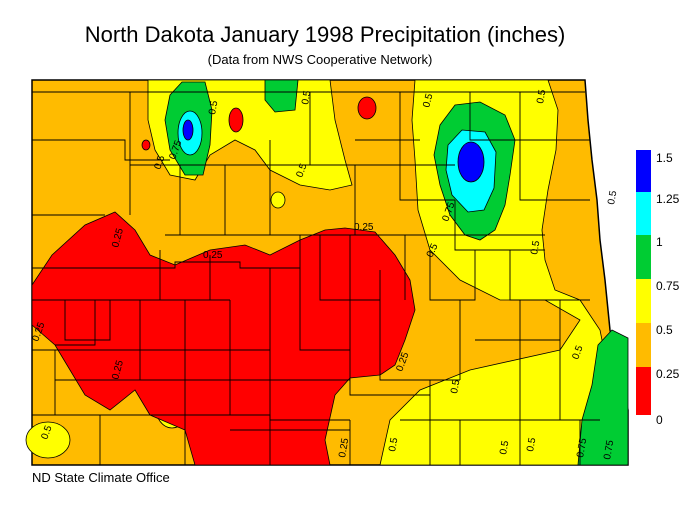 The width and height of the screenshot is (700, 530). What do you see at coordinates (643, 391) in the screenshot?
I see `legend-swatch-red` at bounding box center [643, 391].